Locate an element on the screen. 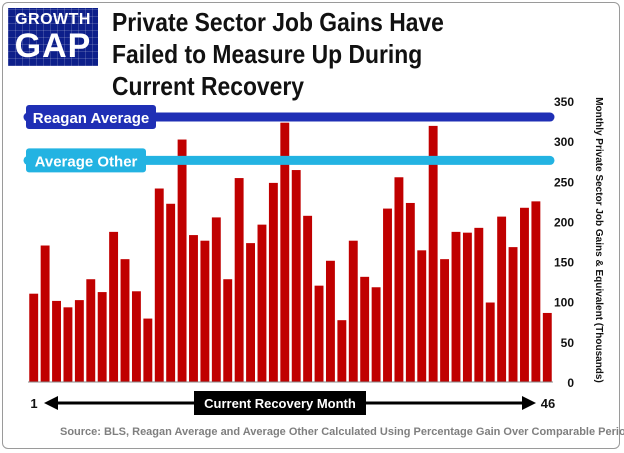 The height and width of the screenshot is (453, 624). reference-label-box-reagan is located at coordinates (91, 117).